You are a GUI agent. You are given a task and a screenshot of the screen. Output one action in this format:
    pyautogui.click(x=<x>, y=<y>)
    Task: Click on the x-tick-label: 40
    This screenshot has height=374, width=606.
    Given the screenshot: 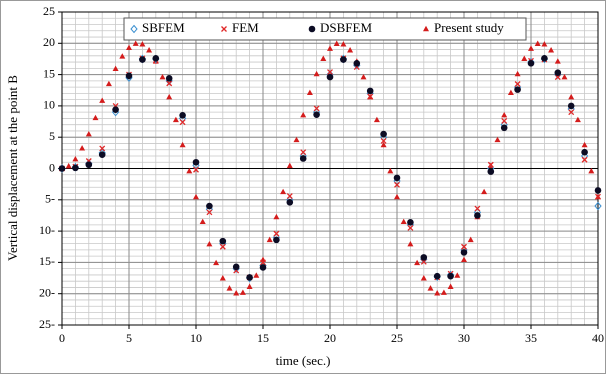 What is the action you would take?
    pyautogui.click(x=598, y=338)
    